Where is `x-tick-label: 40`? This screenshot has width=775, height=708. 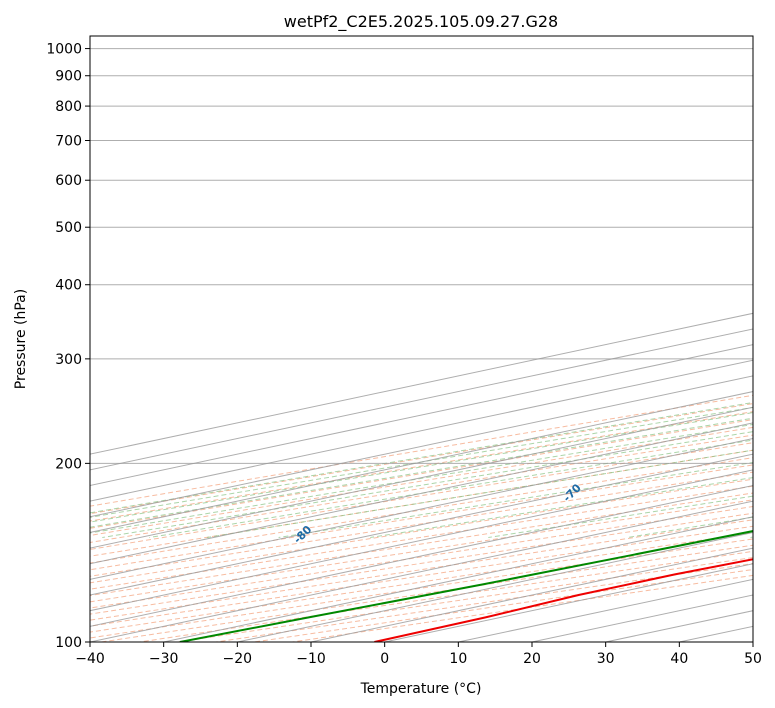 x-tick-label: 40 is located at coordinates (679, 659).